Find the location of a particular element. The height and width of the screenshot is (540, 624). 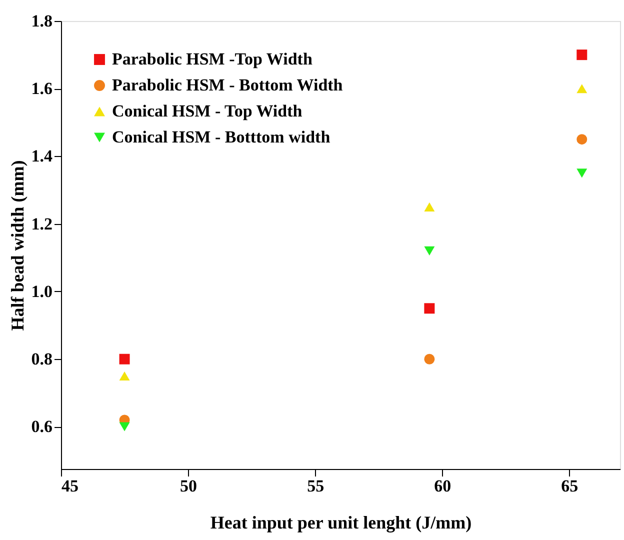

y-tick-label: 1.8 is located at coordinates (41, 21).